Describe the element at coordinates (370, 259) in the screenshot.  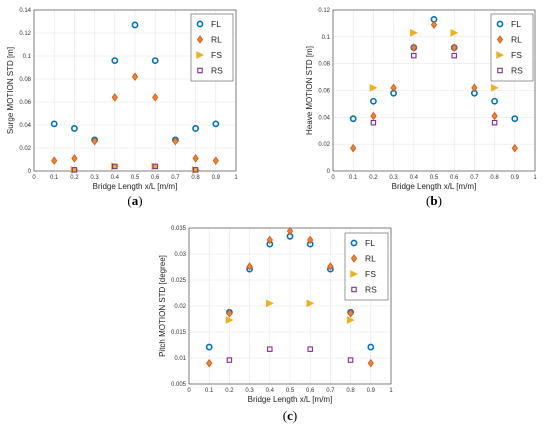
I see `legend-label-RL: RL` at that location.